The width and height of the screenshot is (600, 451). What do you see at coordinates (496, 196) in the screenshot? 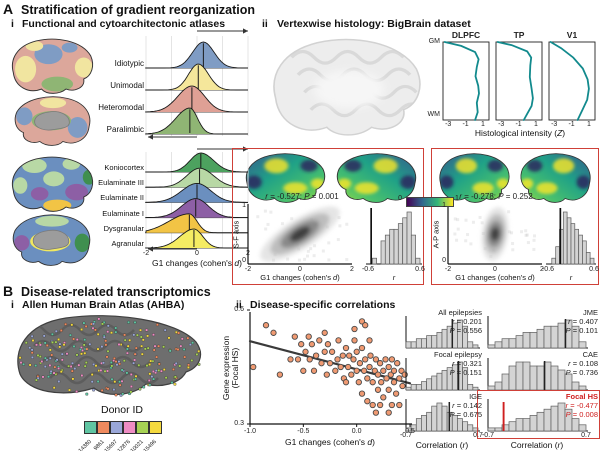
I see `correlation-stats: r = -0.278; P = 0.252` at bounding box center [496, 196].